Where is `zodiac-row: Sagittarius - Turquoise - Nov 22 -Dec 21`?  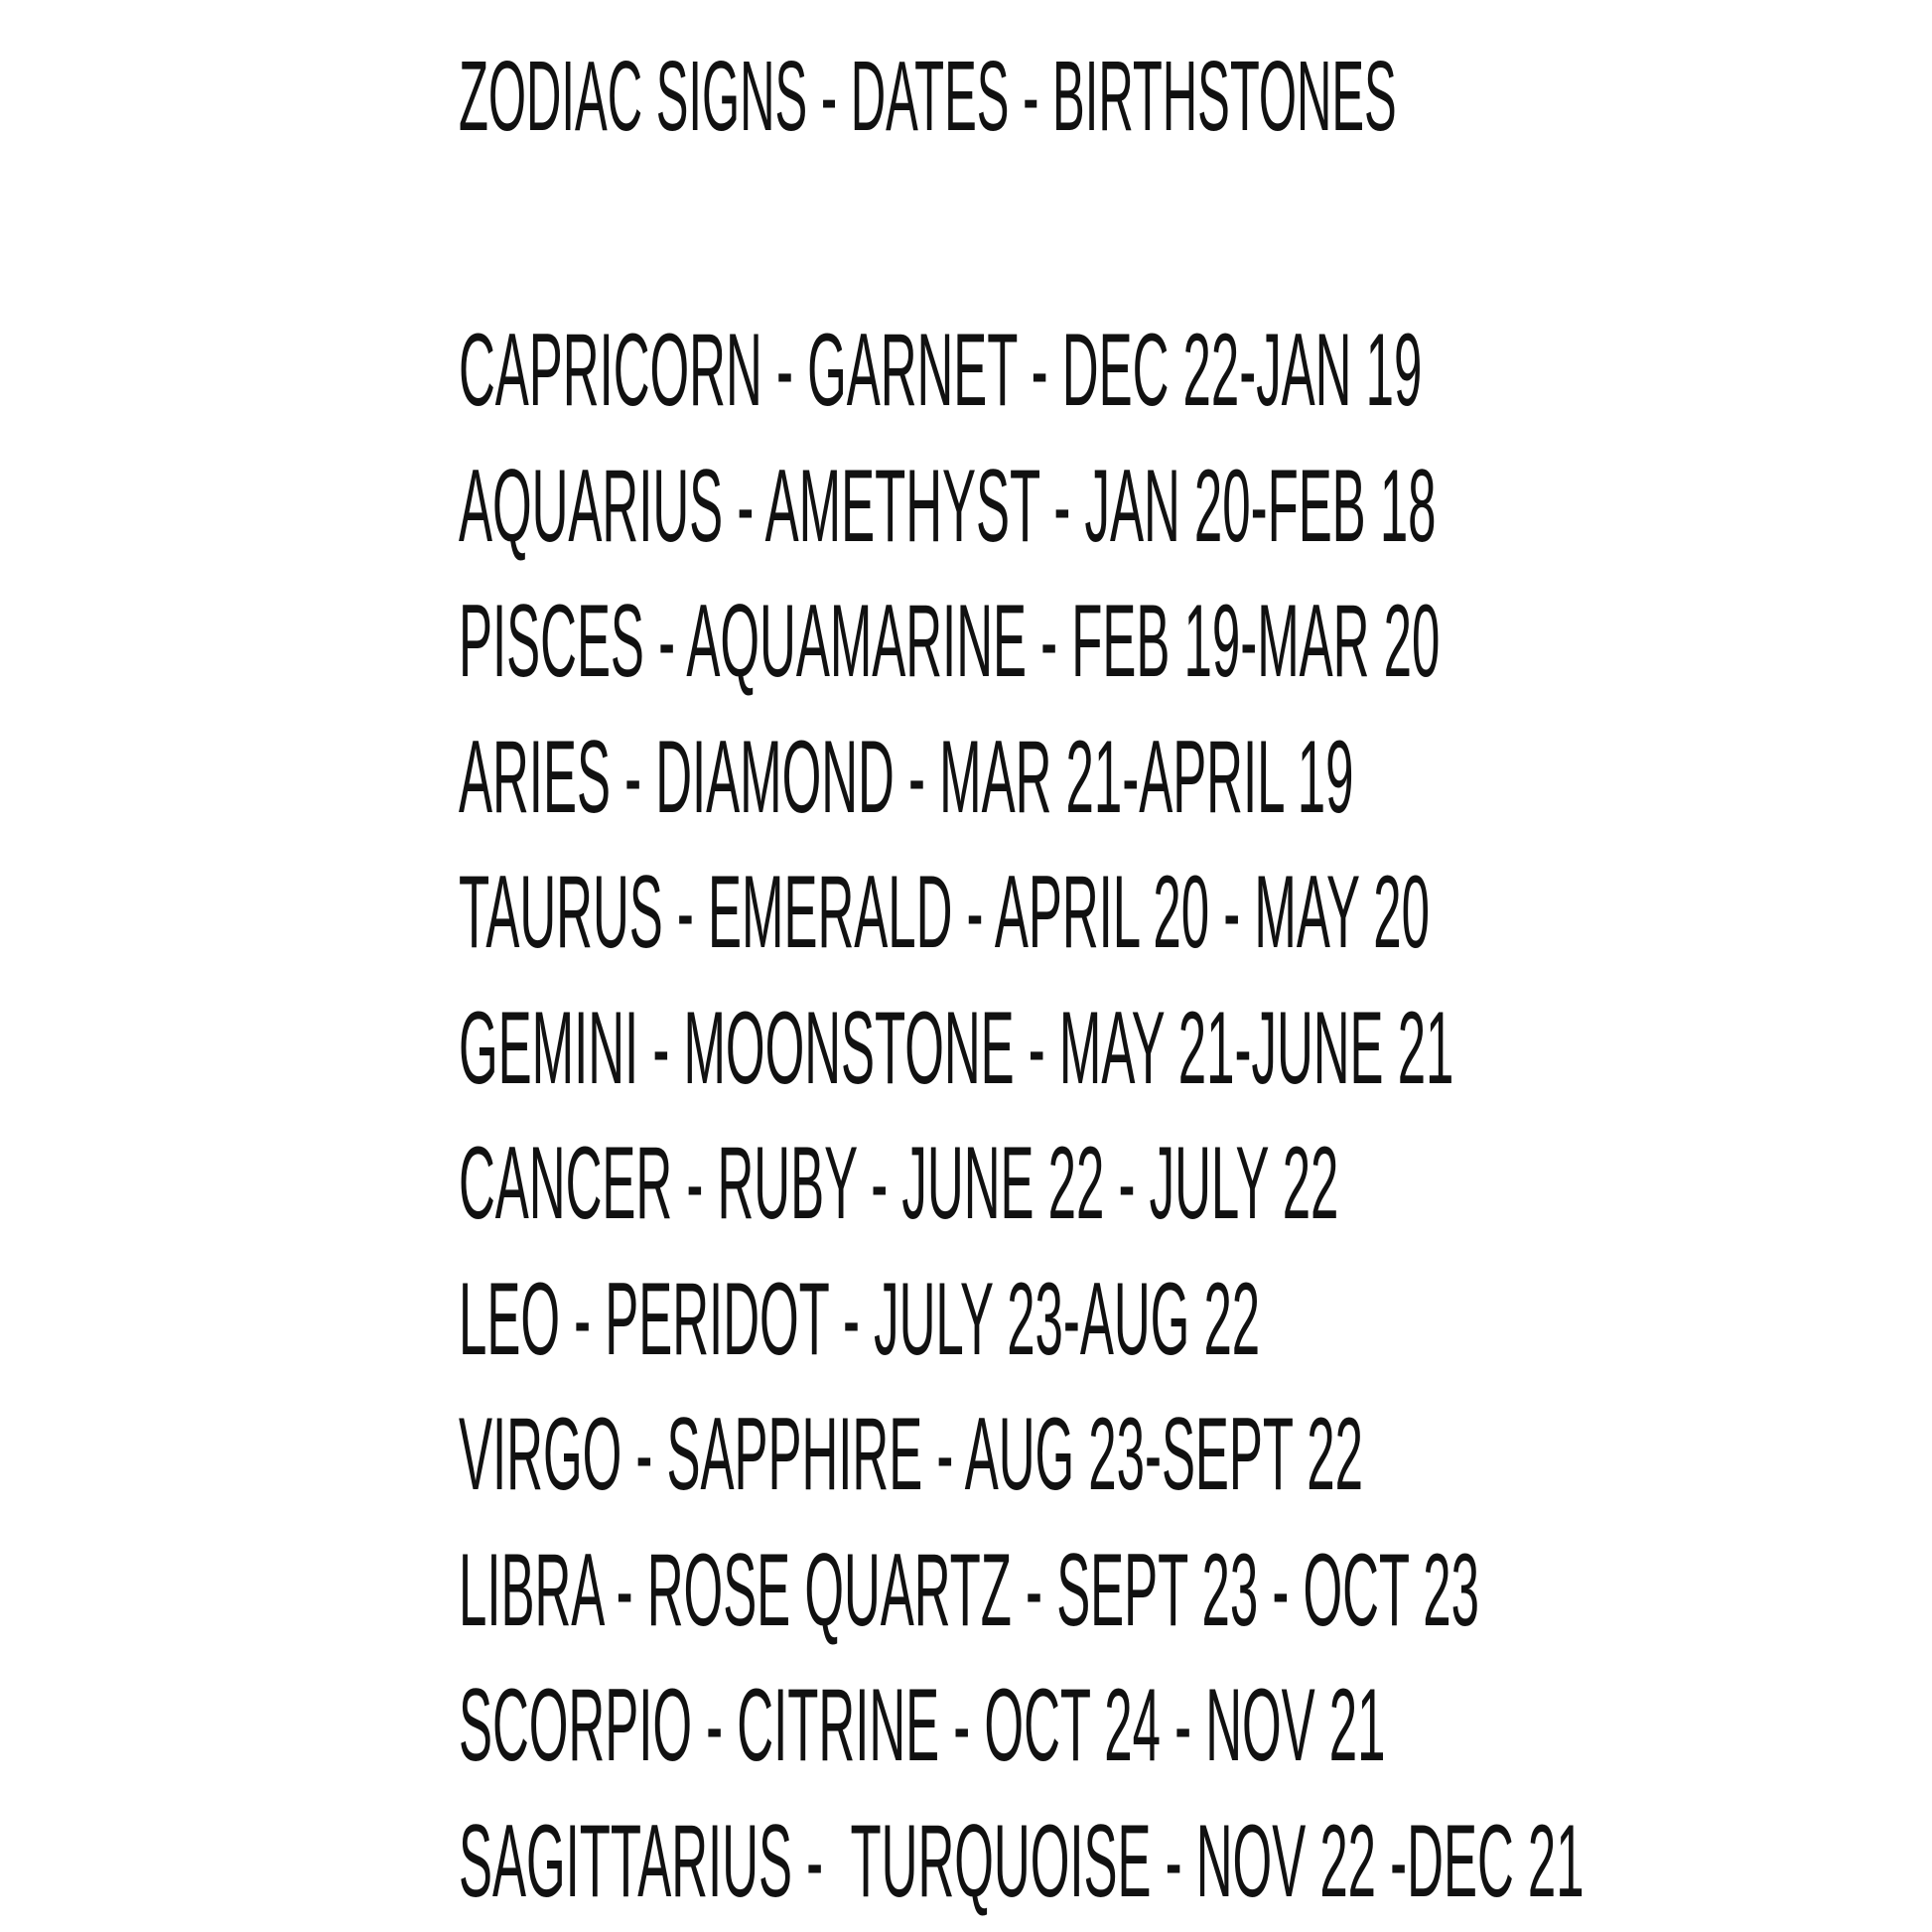
zodiac-row: Sagittarius - Turquoise - Nov 22 -Dec 21 is located at coordinates (1022, 1861).